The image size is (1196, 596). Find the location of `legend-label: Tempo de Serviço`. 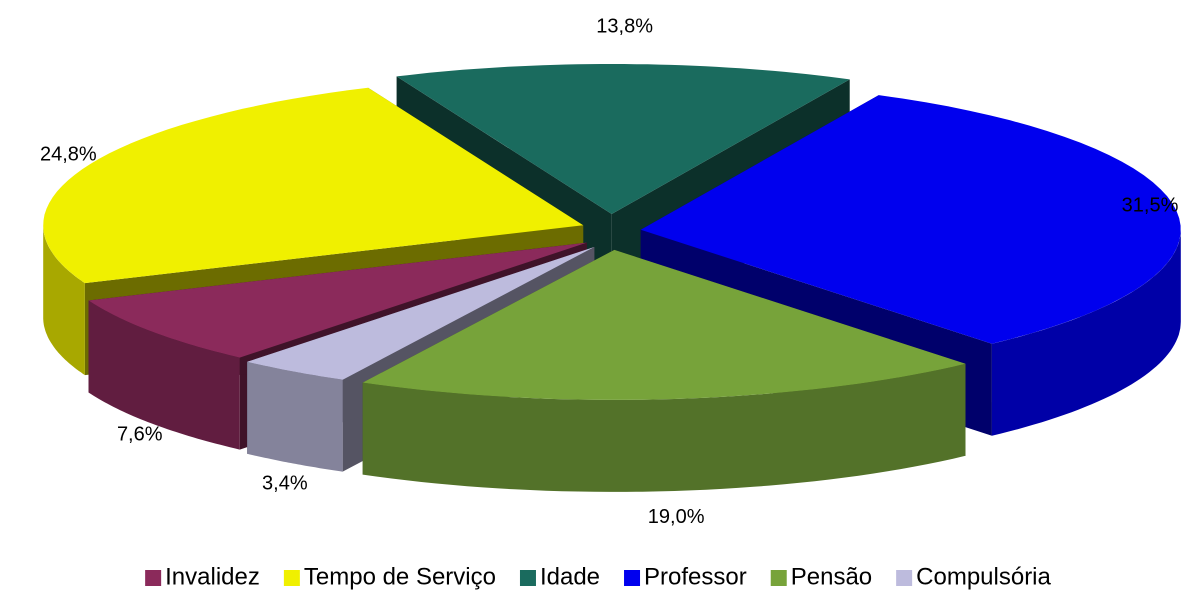

legend-label: Tempo de Serviço is located at coordinates (400, 576).